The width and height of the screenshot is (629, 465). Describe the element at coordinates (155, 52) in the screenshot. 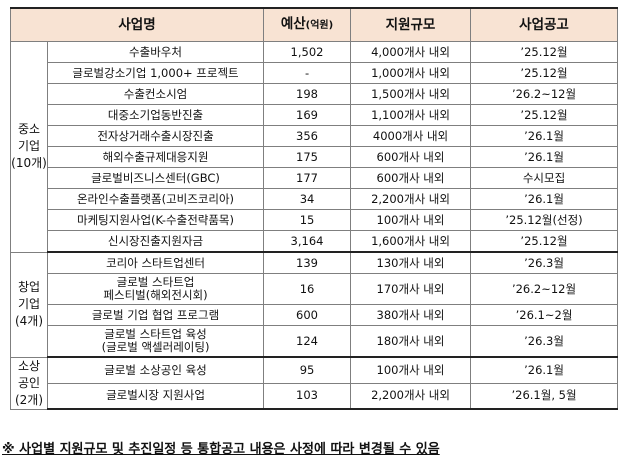

I see `program-name-cell: 수출바우처` at that location.